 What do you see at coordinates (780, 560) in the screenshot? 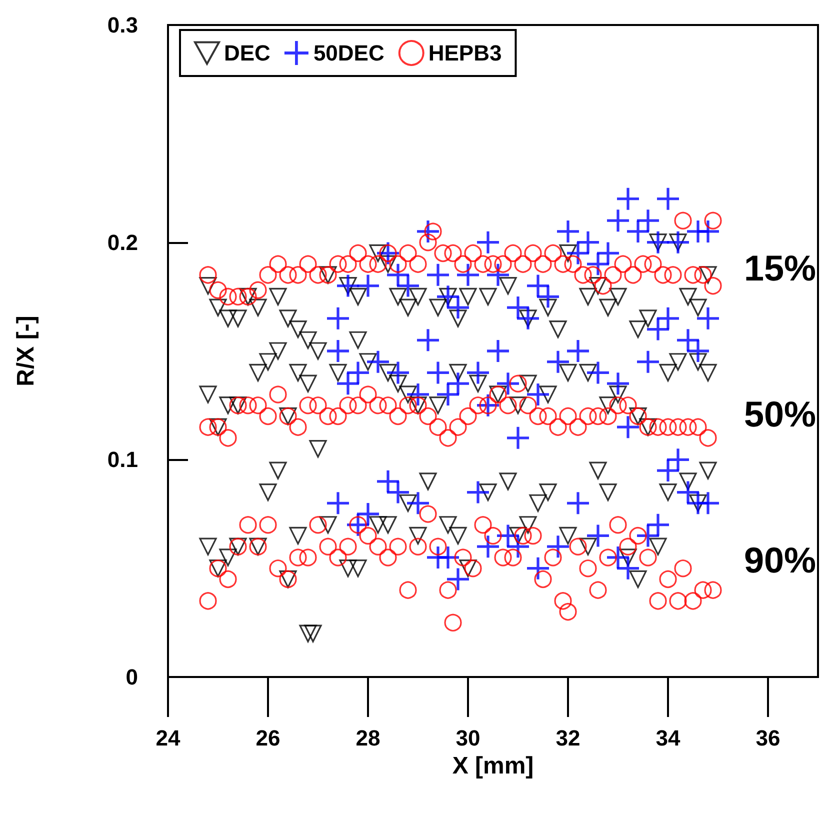
I see `annotation: 90%` at bounding box center [780, 560].